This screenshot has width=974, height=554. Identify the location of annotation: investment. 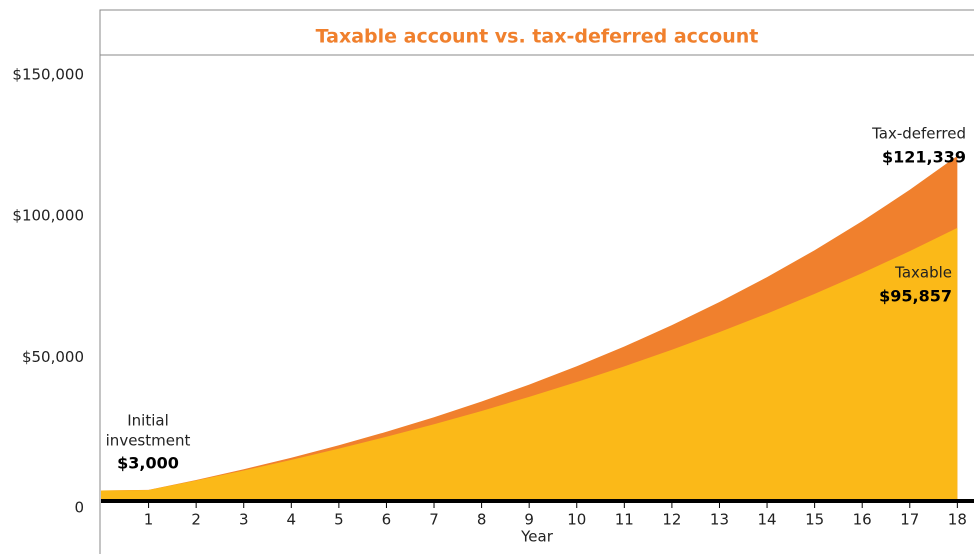
(148, 441).